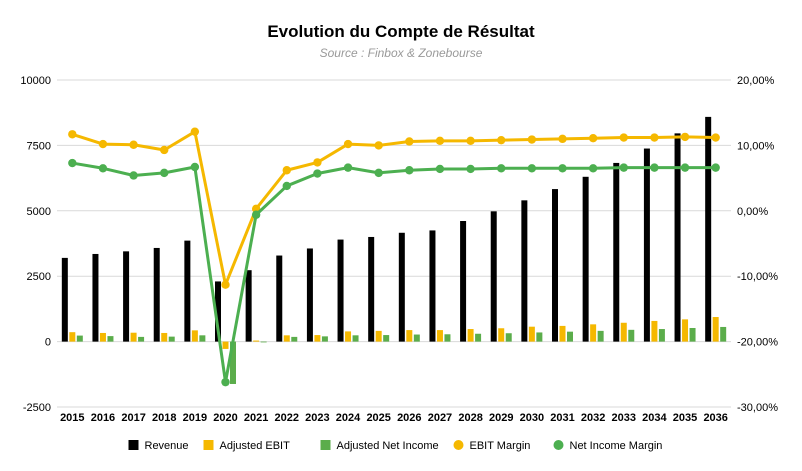  Describe the element at coordinates (133, 418) in the screenshot. I see `x-axis-tick-label: 2017` at that location.